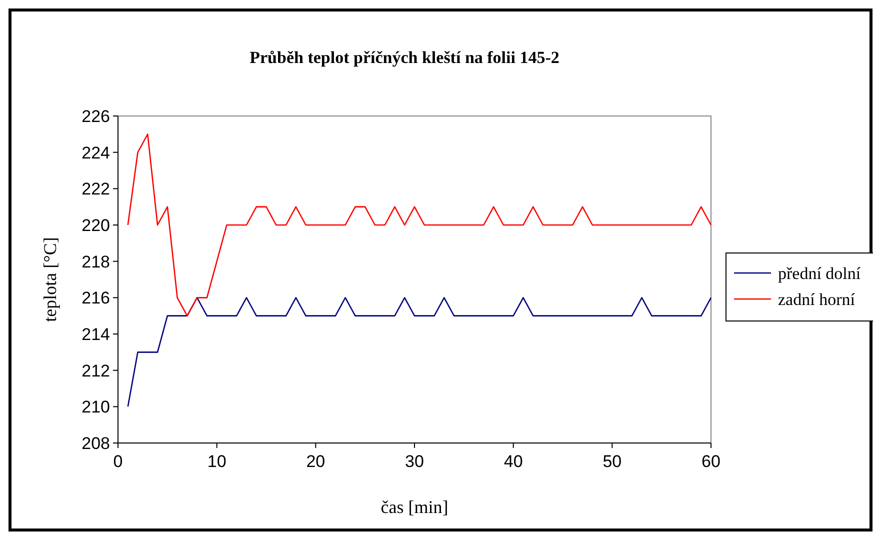 This screenshot has width=881, height=540. I want to click on x-tick-label: 10, so click(216, 461).